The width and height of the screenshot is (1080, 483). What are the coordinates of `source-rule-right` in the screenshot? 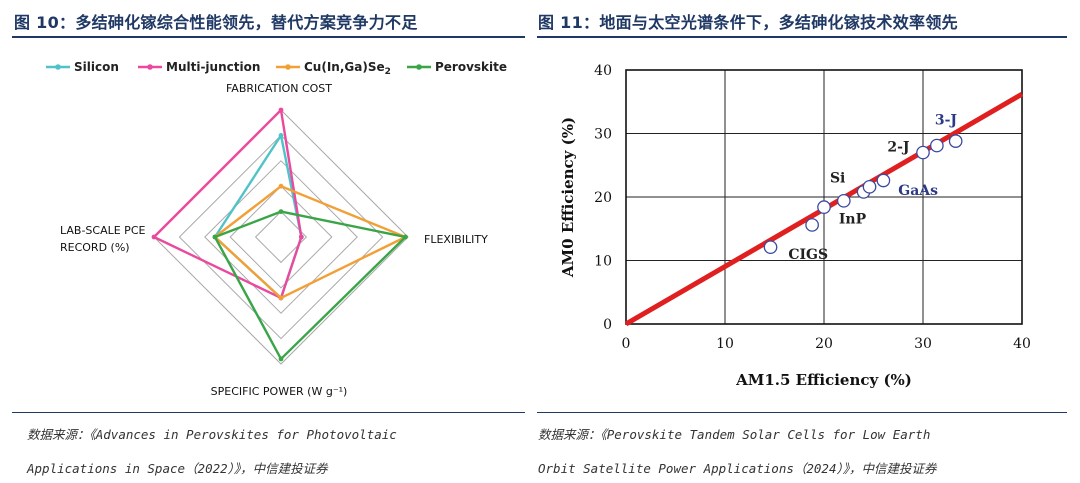 It's located at (802, 412).